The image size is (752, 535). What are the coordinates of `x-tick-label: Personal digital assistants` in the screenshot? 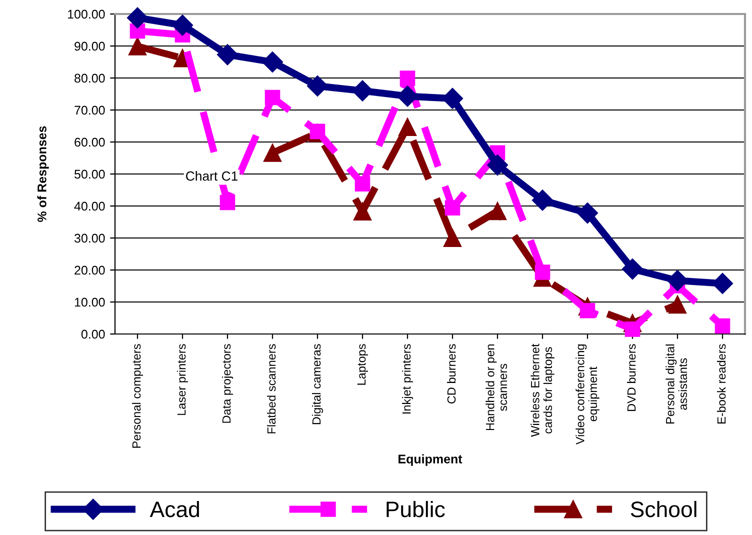 It's located at (677, 384).